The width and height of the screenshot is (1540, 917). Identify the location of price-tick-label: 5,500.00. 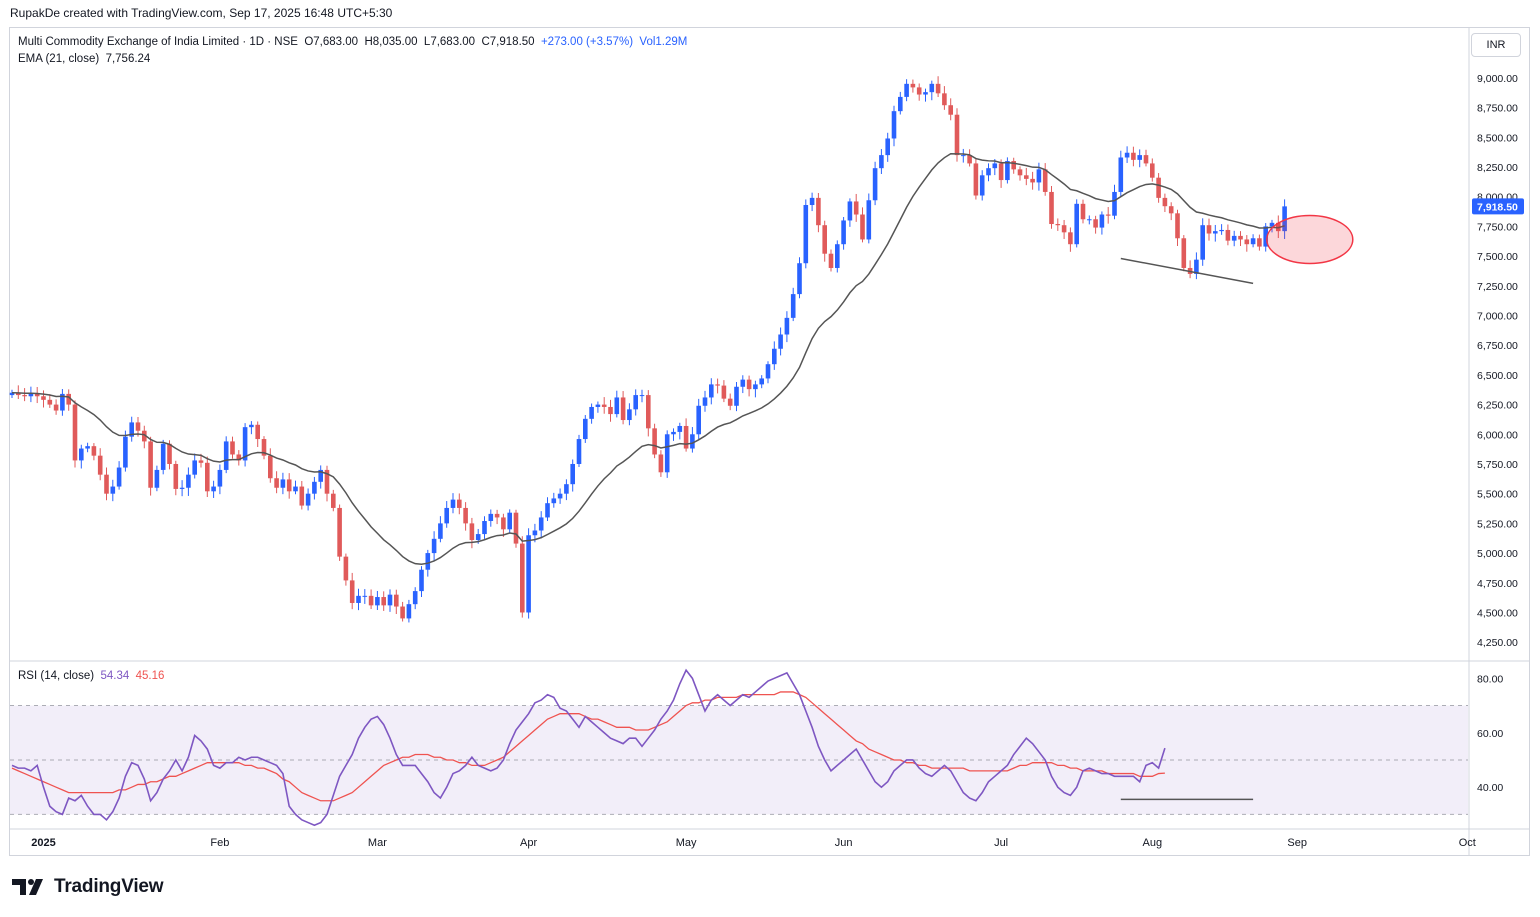
(1497, 495).